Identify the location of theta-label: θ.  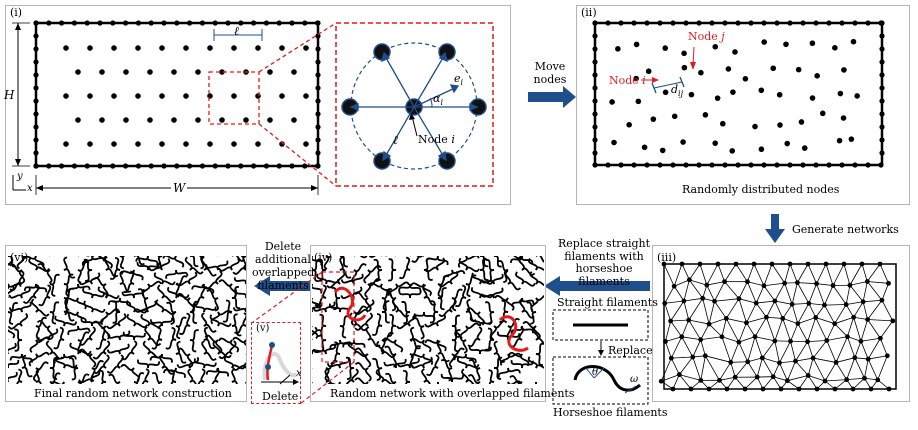
(595, 372).